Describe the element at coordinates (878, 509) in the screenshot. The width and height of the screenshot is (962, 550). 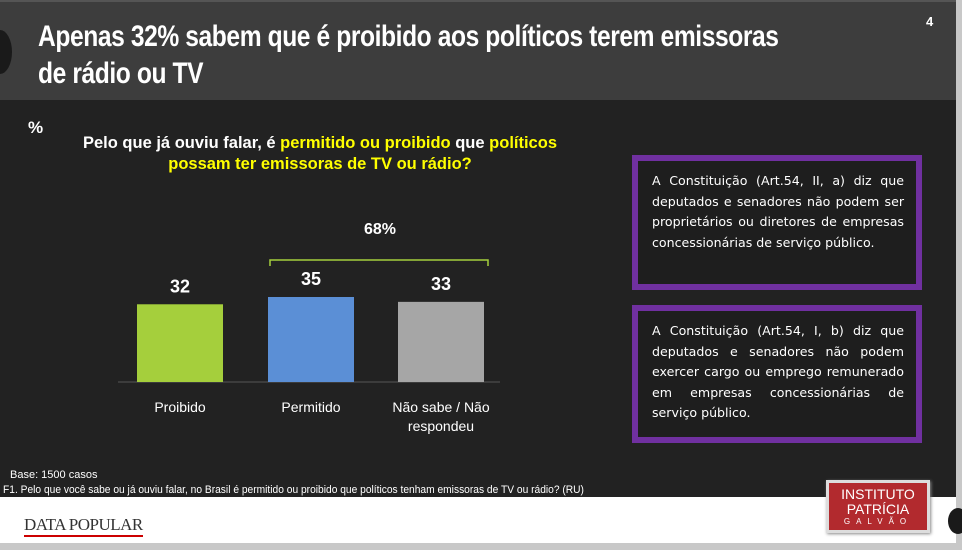
I see `logo-line: PATRÍCIA` at that location.